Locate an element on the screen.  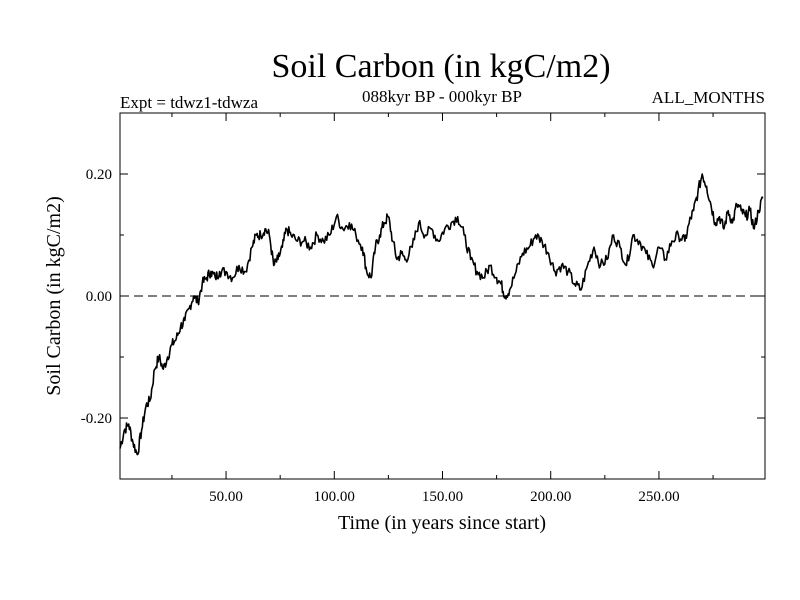
y-tick-label: 0.20 is located at coordinates (99, 175).